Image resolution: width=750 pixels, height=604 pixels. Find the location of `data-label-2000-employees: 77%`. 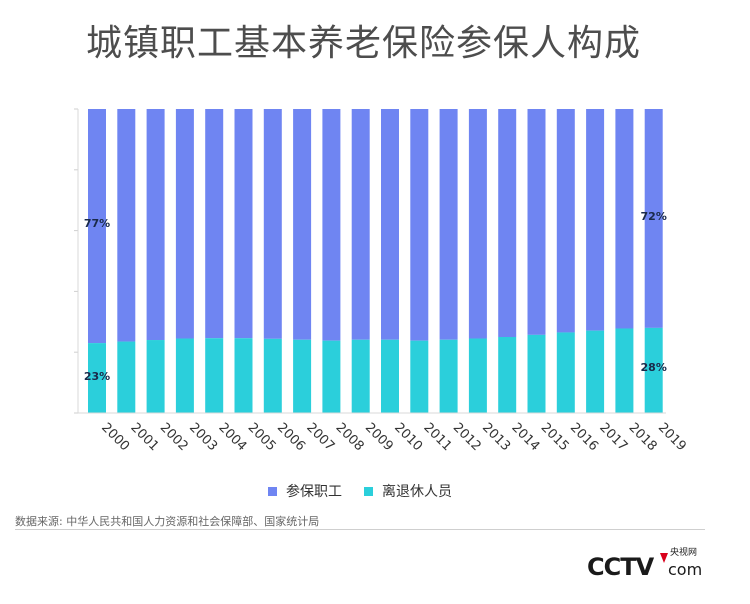

data-label-2000-employees: 77% is located at coordinates (97, 223).